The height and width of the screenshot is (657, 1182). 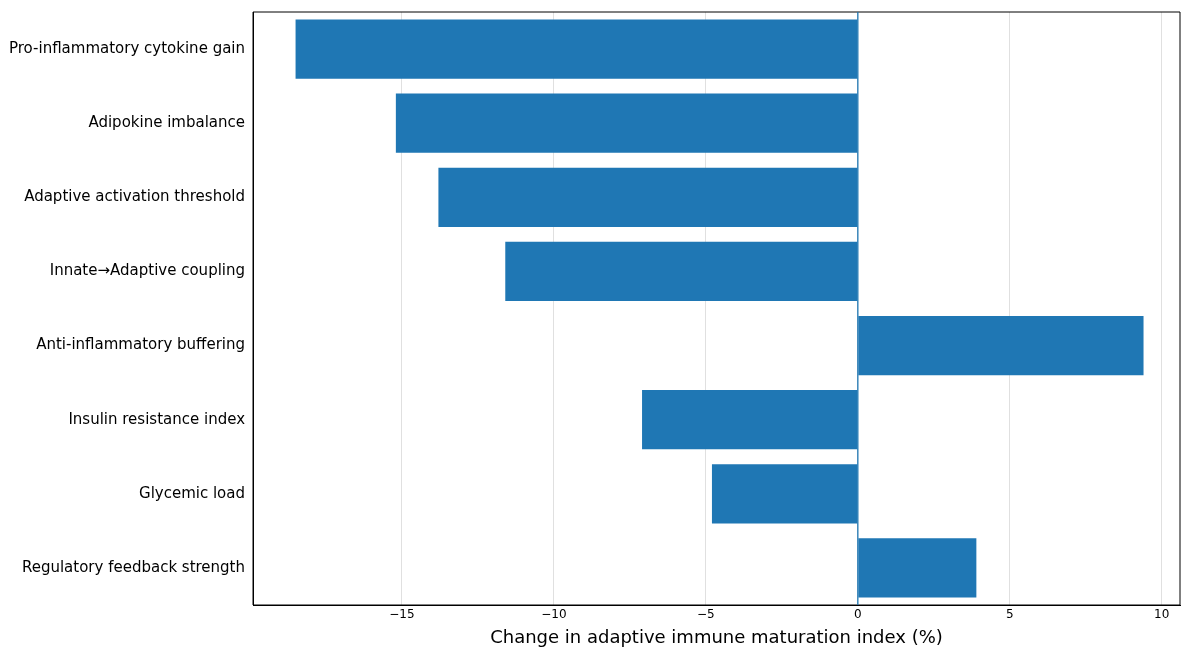 I want to click on x-tick-label: −15, so click(x=402, y=614).